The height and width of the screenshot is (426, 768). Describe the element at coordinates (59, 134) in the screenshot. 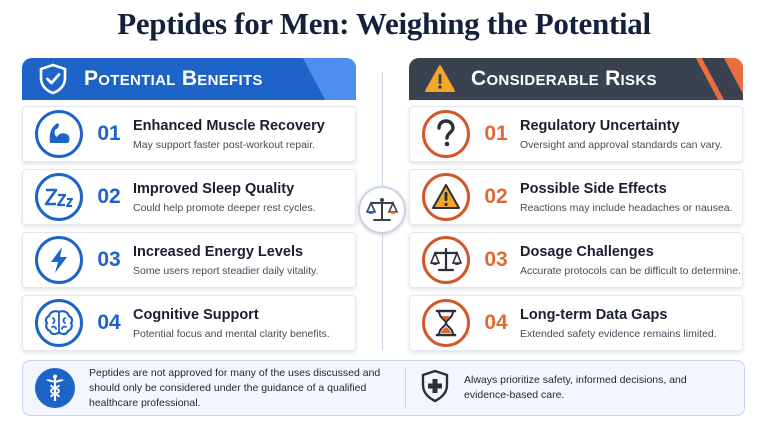

I see `flexed-arm-icon` at that location.